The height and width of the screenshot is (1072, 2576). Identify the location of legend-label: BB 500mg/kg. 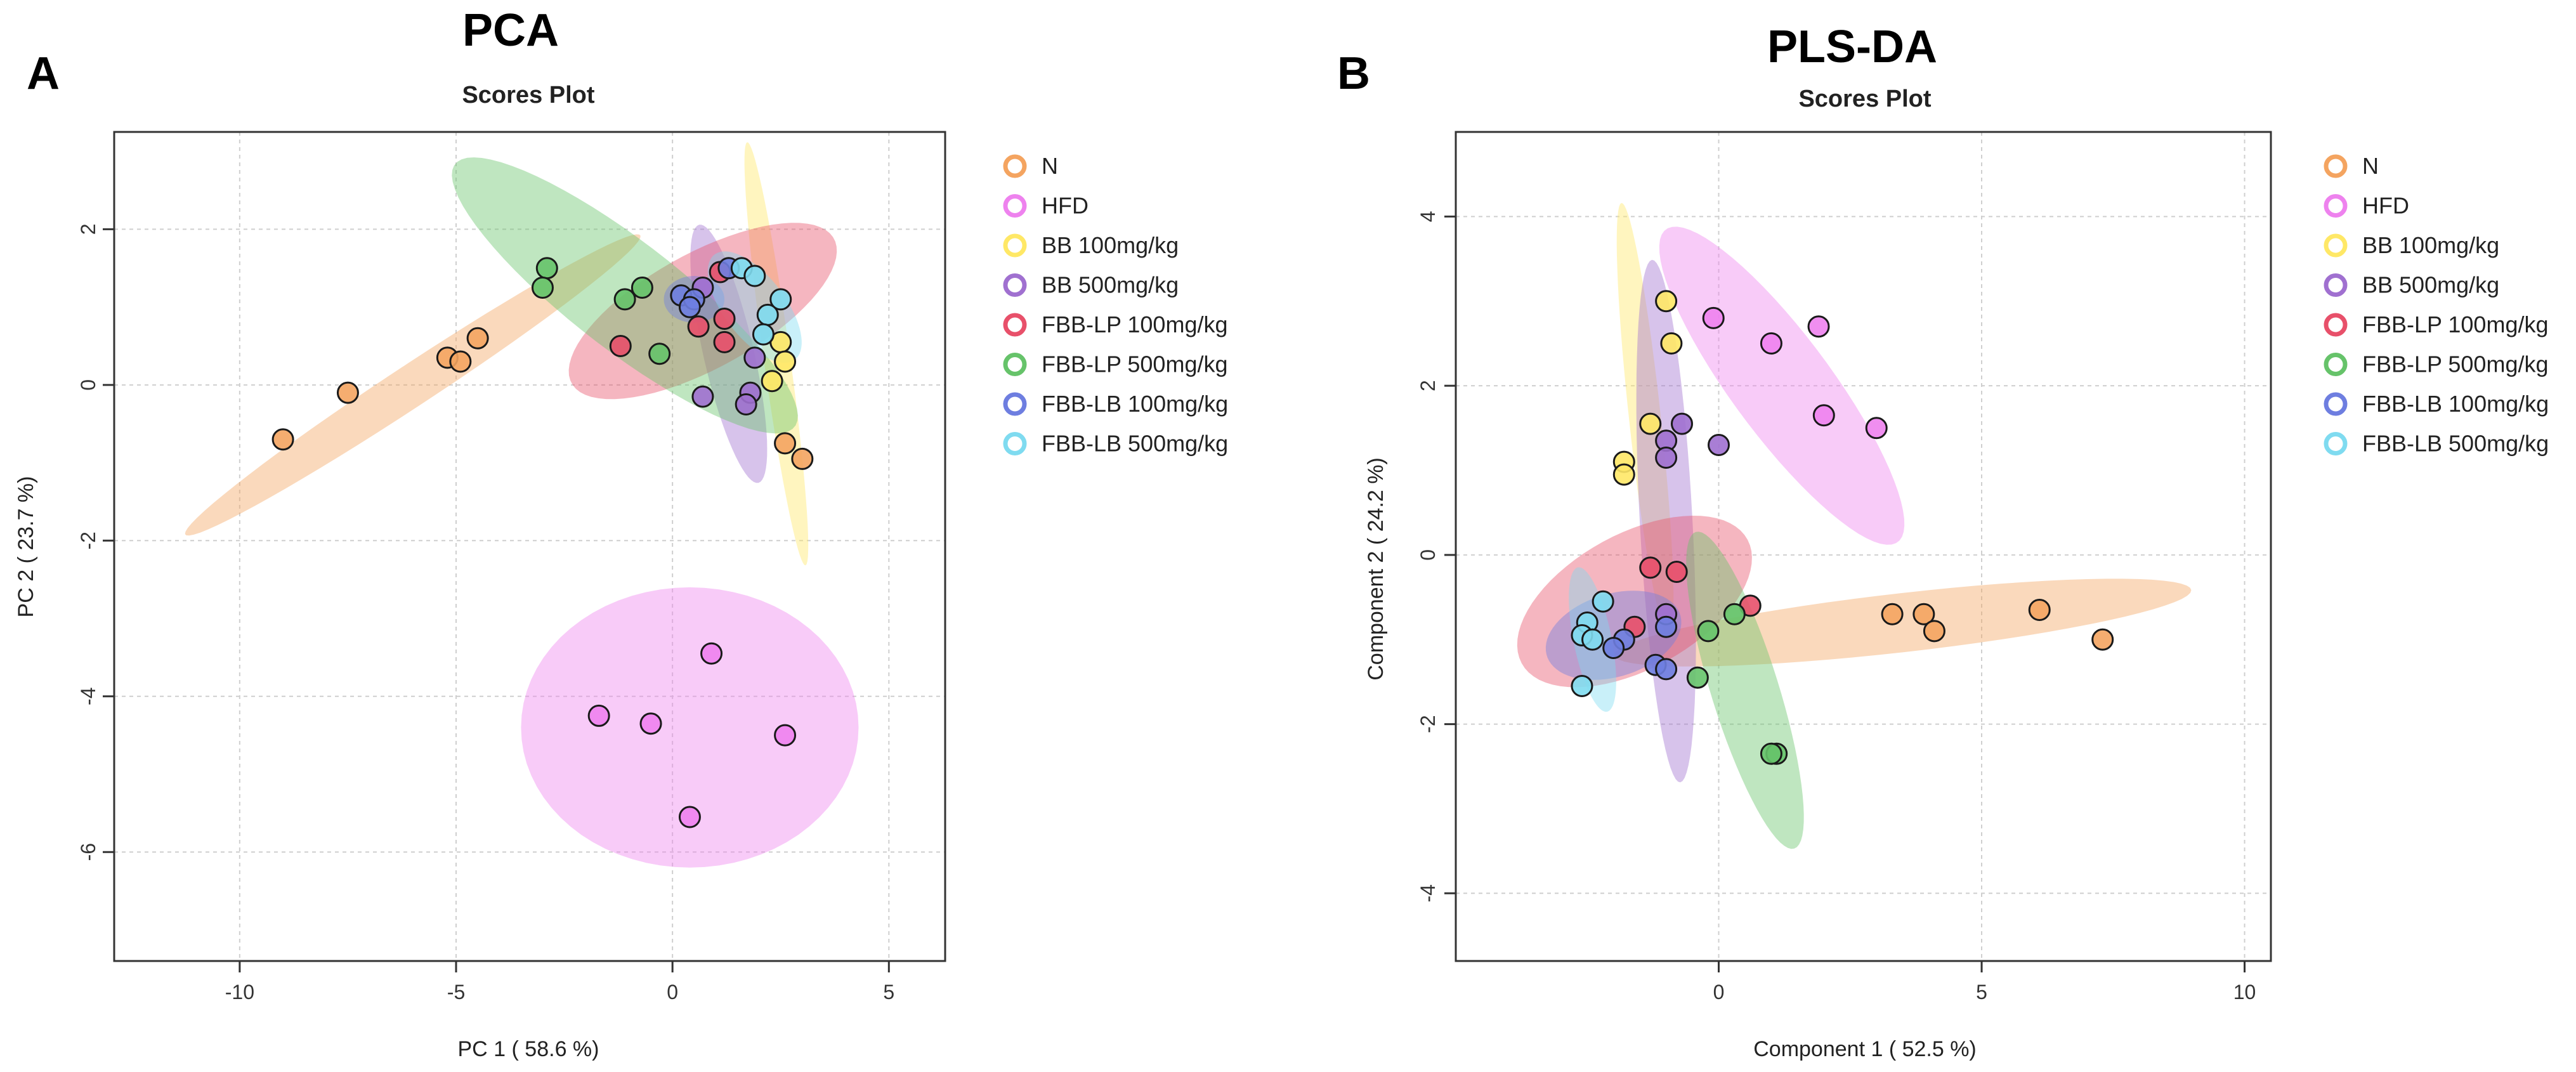
(1110, 285).